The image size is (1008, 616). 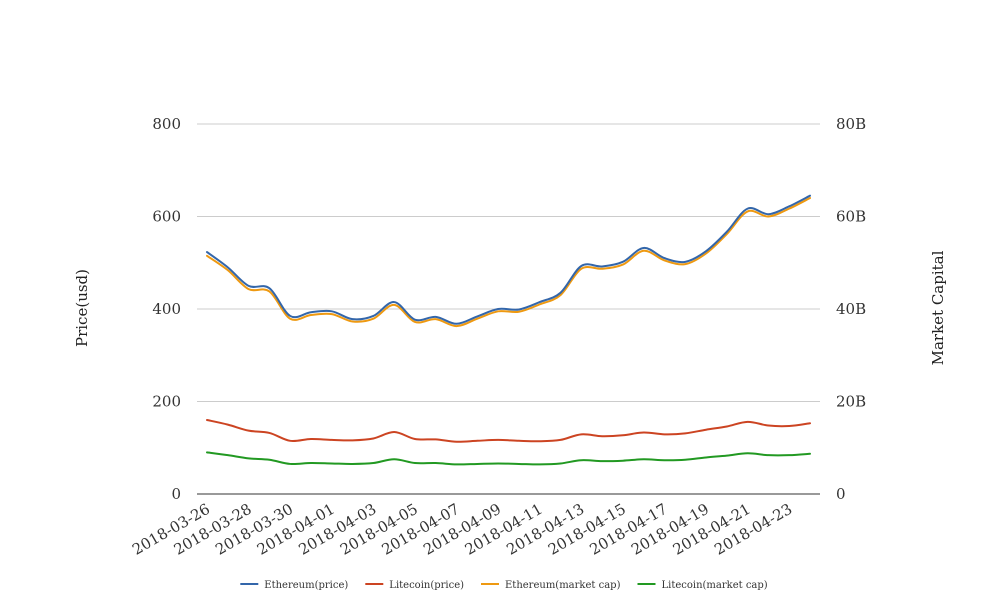 What do you see at coordinates (166, 124) in the screenshot?
I see `left-tick-label: 800` at bounding box center [166, 124].